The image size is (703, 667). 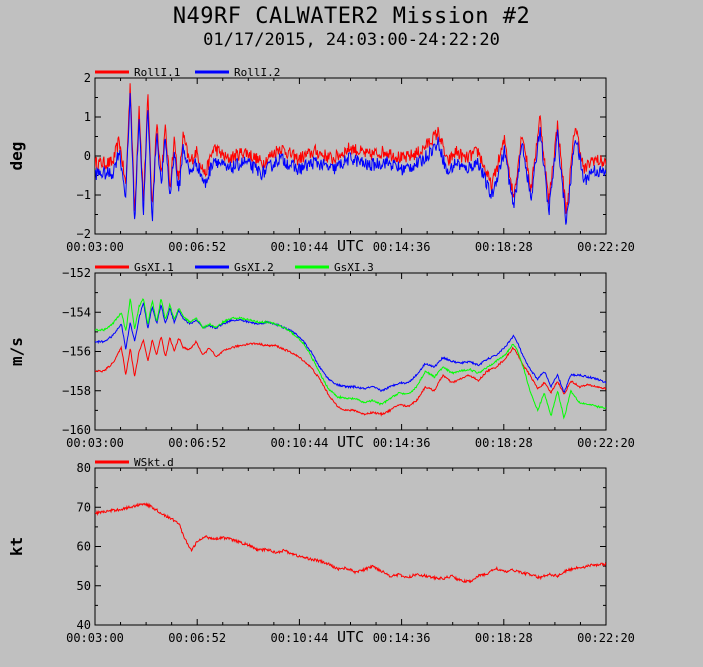 What do you see at coordinates (351, 16) in the screenshot?
I see `chart-title: N49RF CALWATER2 Mission #2` at bounding box center [351, 16].